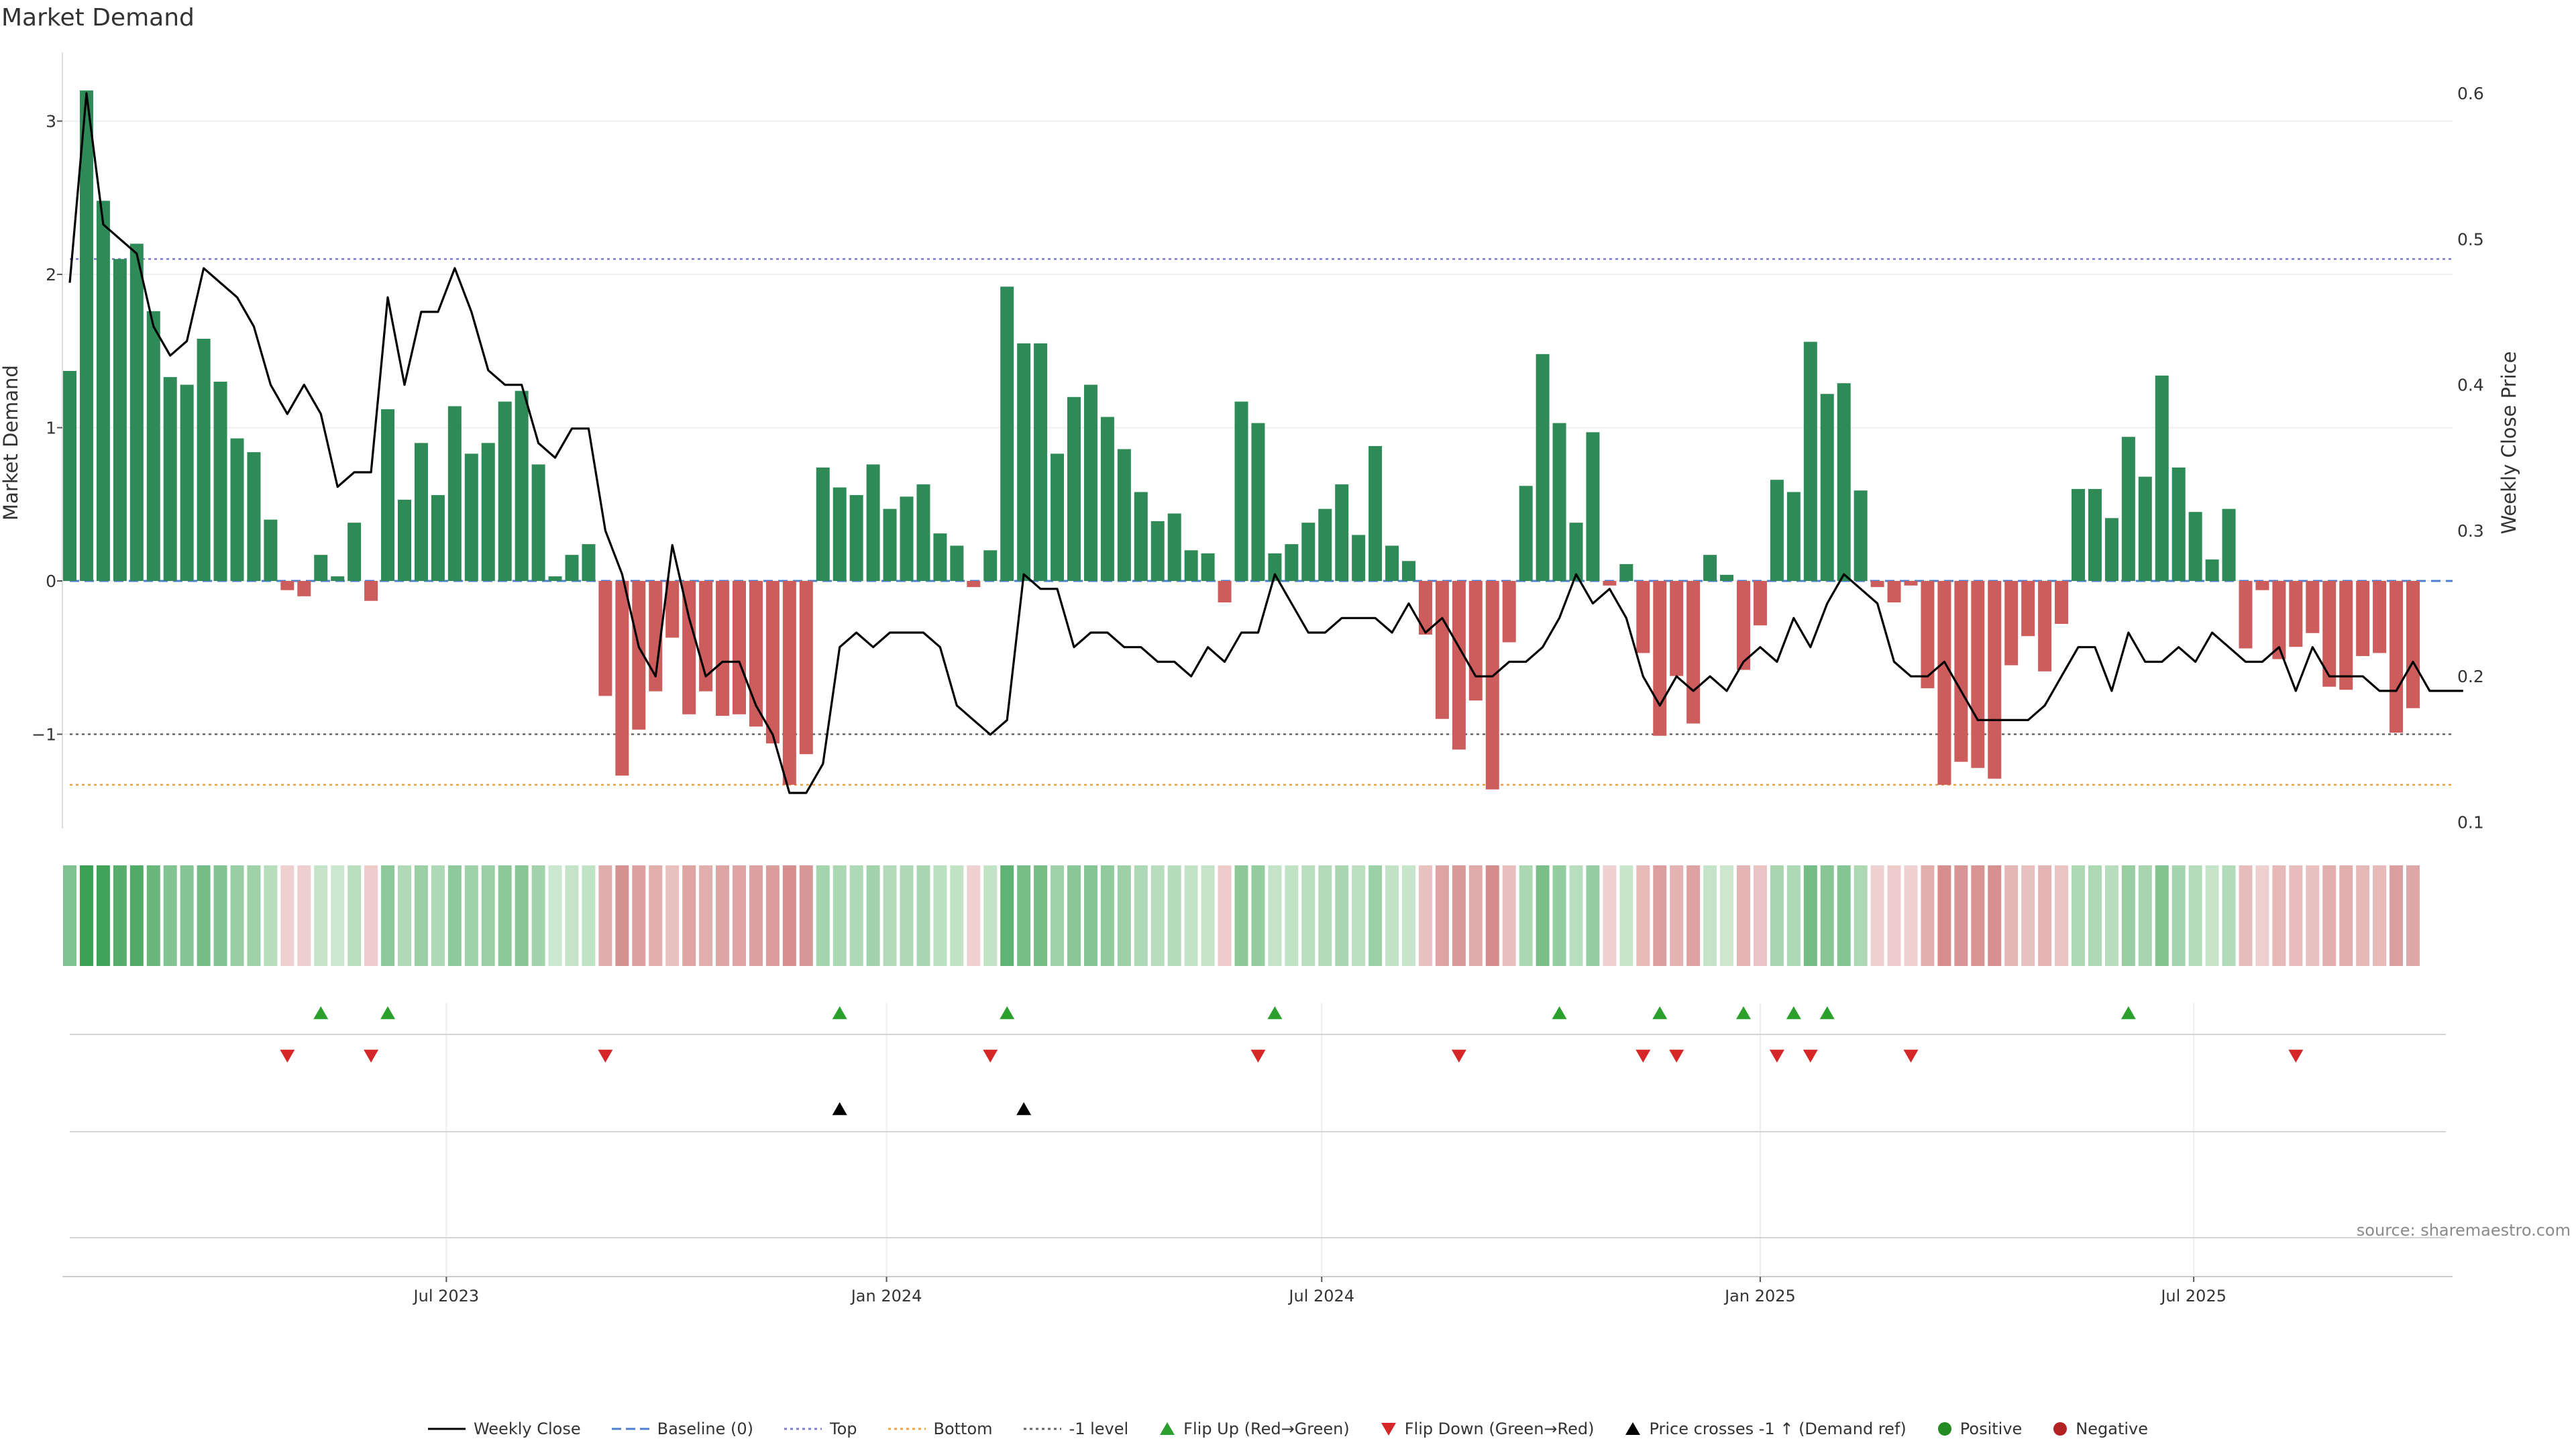 The width and height of the screenshot is (2576, 1449). Describe the element at coordinates (1320, 1296) in the screenshot. I see `x-tick-label: Jul 2024` at that location.